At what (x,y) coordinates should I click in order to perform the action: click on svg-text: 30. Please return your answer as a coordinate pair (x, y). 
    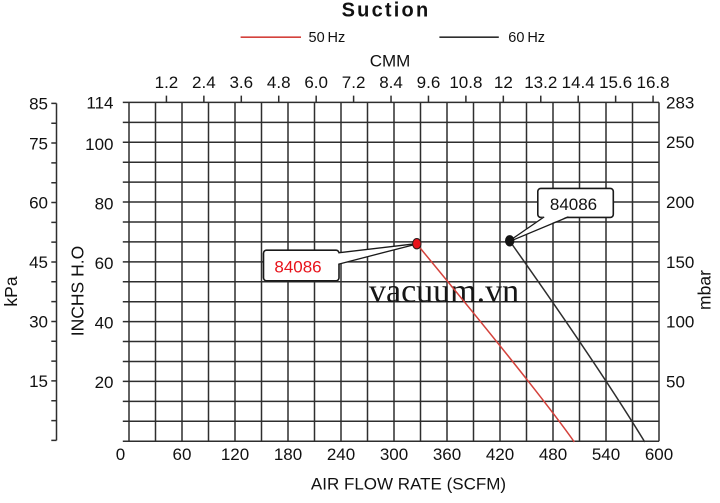
    Looking at the image, I should click on (38, 322).